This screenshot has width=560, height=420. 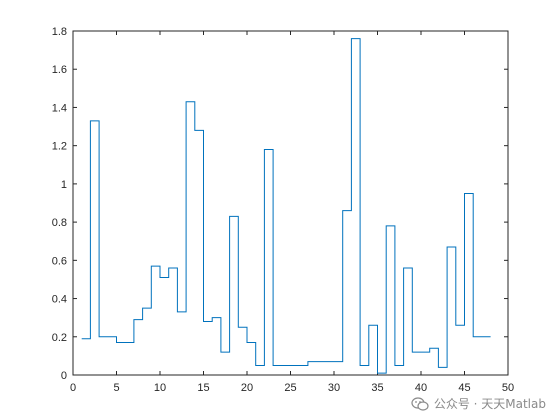 What do you see at coordinates (420, 403) in the screenshot?
I see `wechat-icon` at bounding box center [420, 403].